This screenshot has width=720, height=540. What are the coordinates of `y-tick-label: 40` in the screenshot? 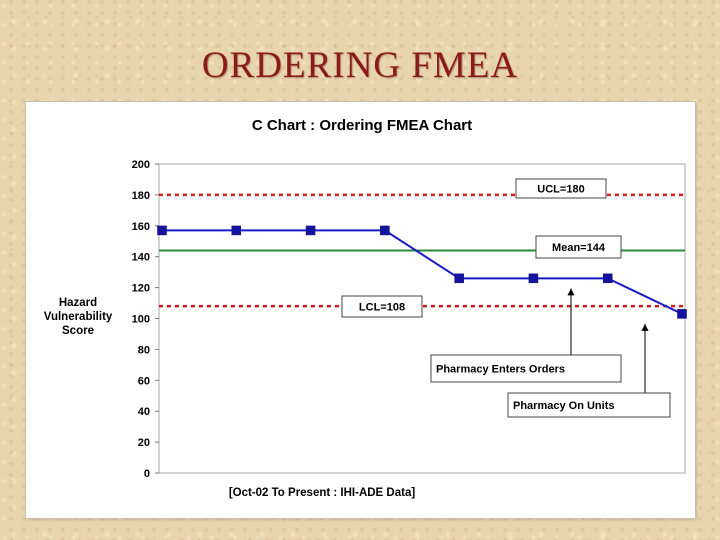 It's located at (144, 412).